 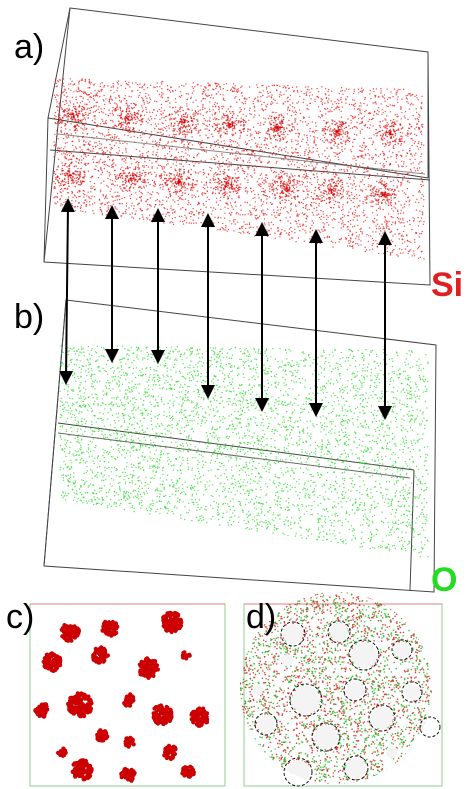 I want to click on panel-label-b: b), so click(x=29, y=317).